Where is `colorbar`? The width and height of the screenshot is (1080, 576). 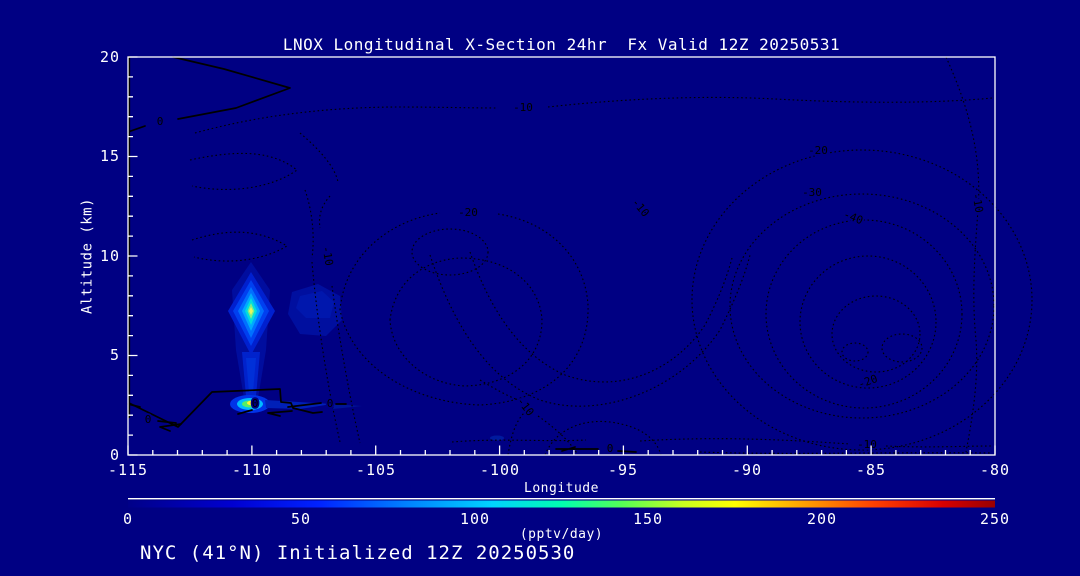
colorbar is located at coordinates (561, 503).